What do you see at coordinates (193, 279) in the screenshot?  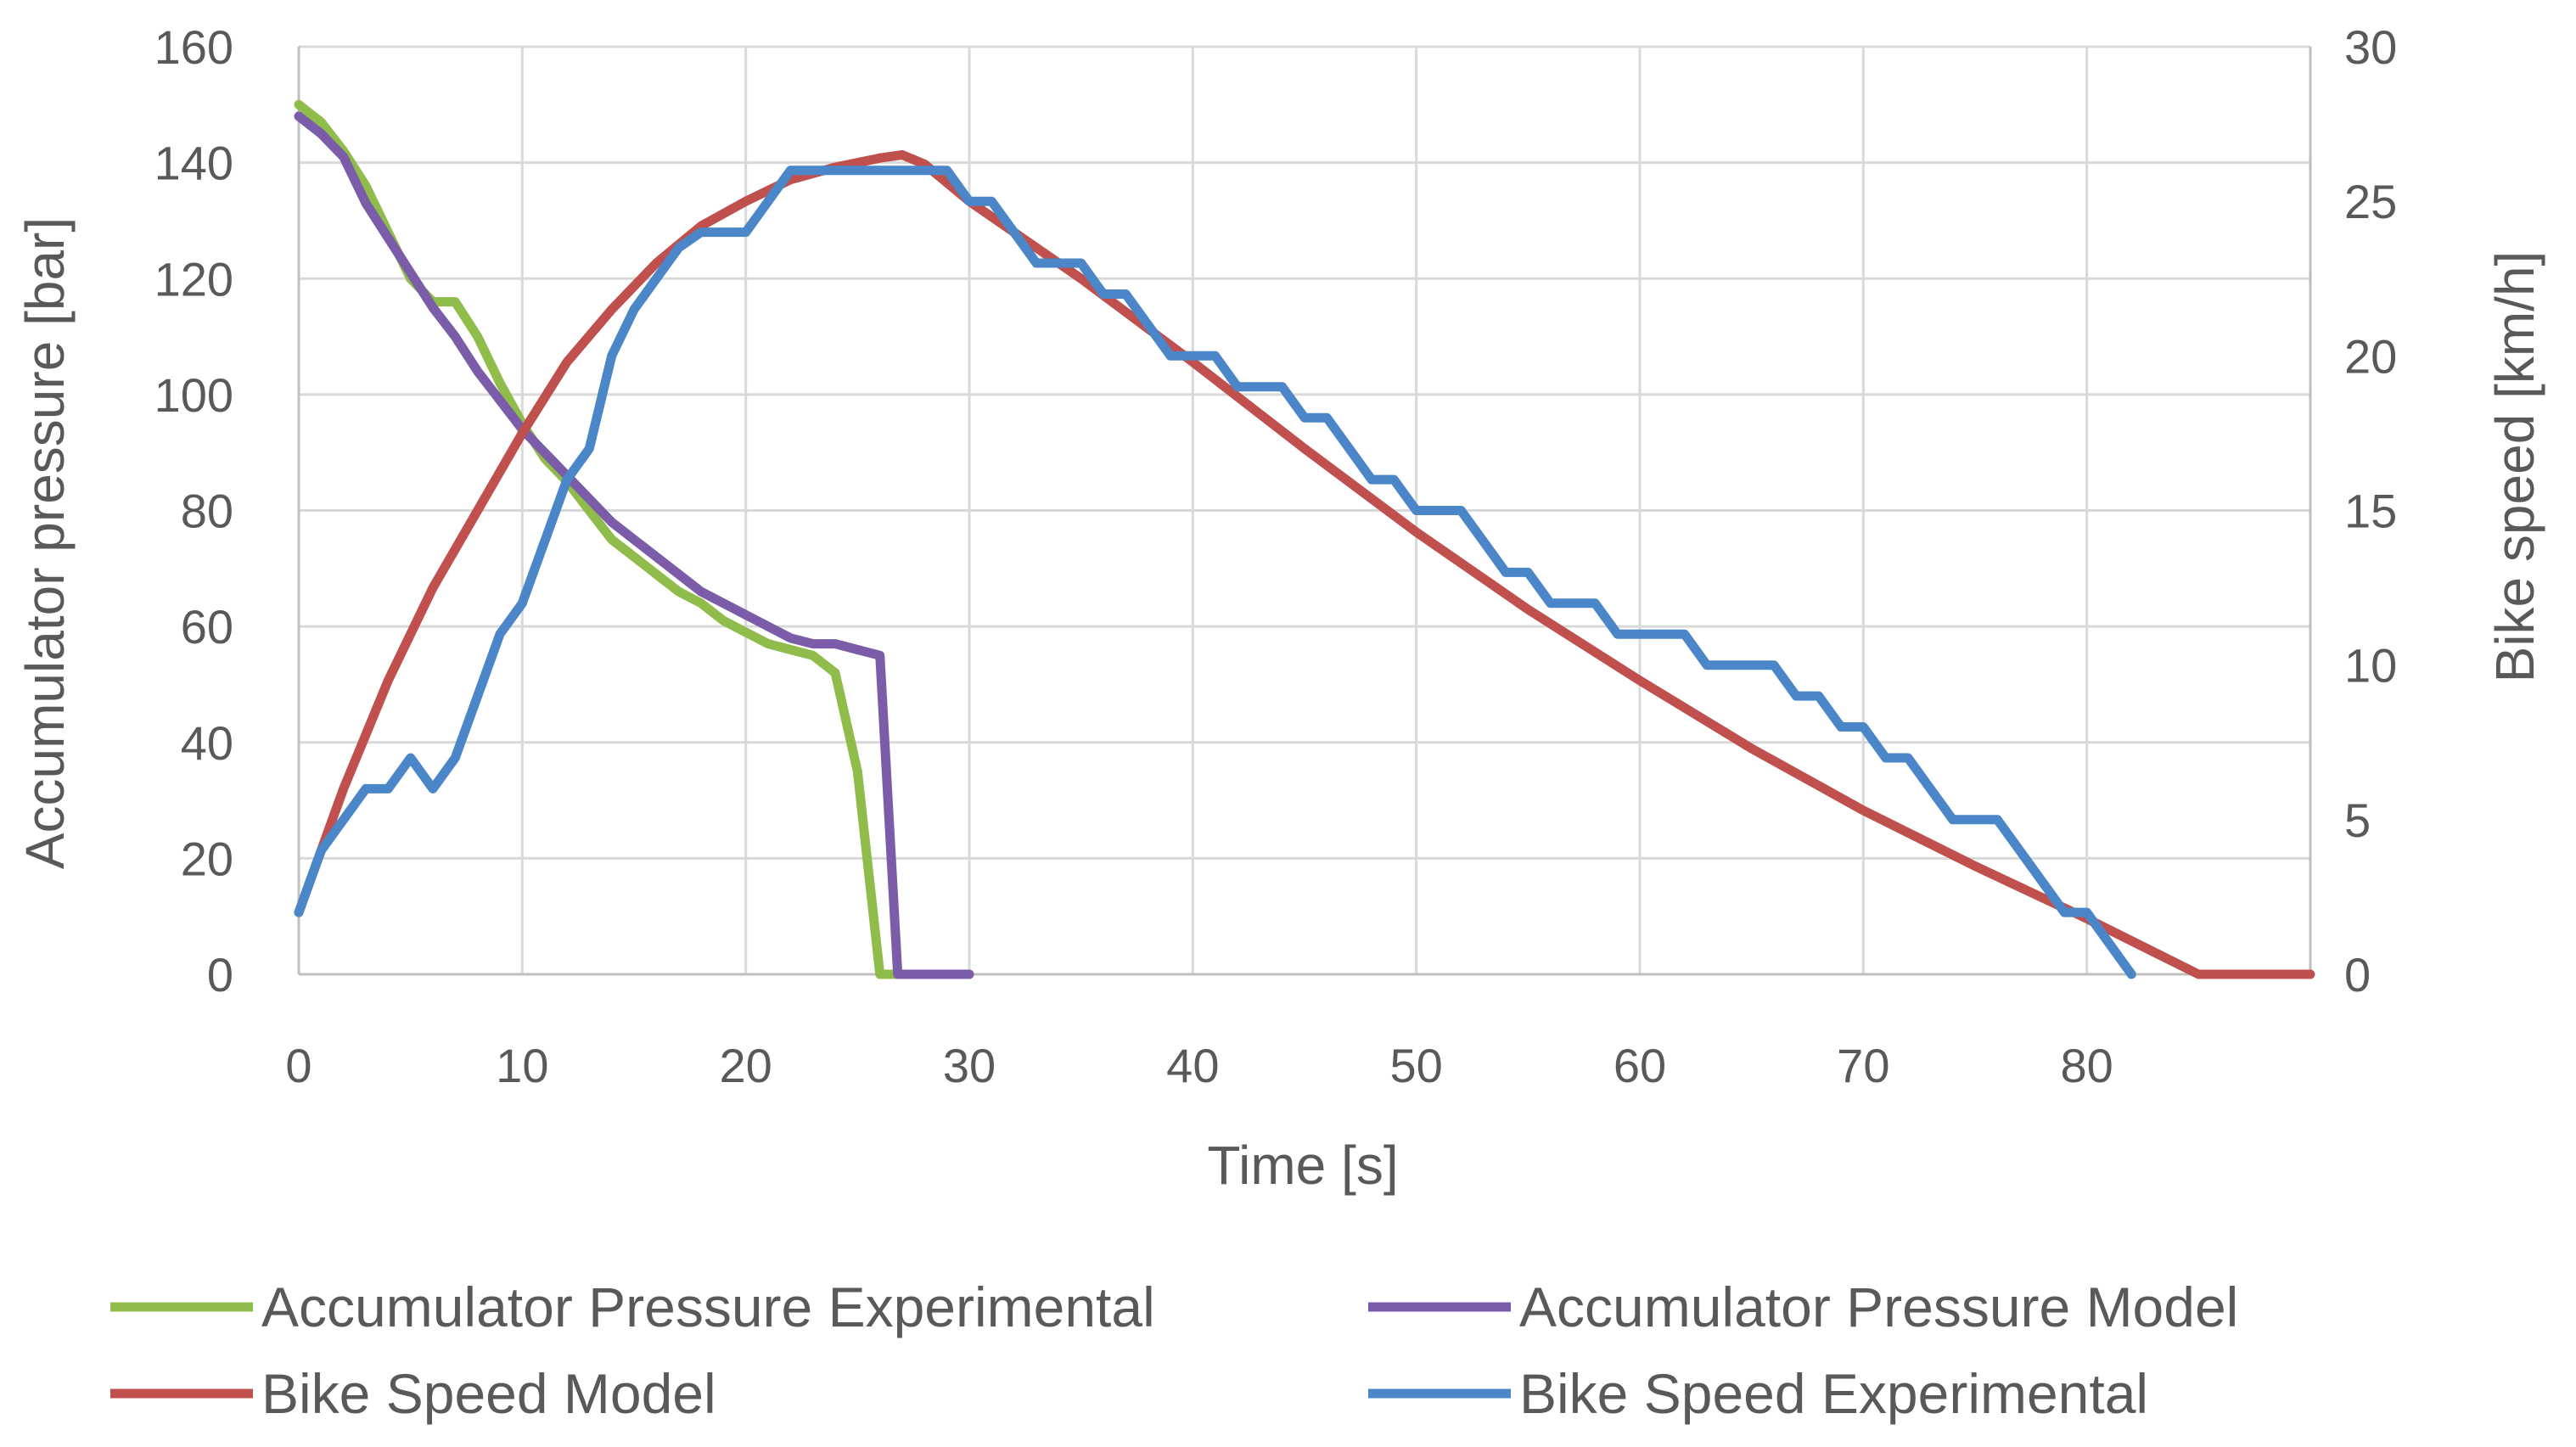 I see `y-left-tick-label: 120` at bounding box center [193, 279].